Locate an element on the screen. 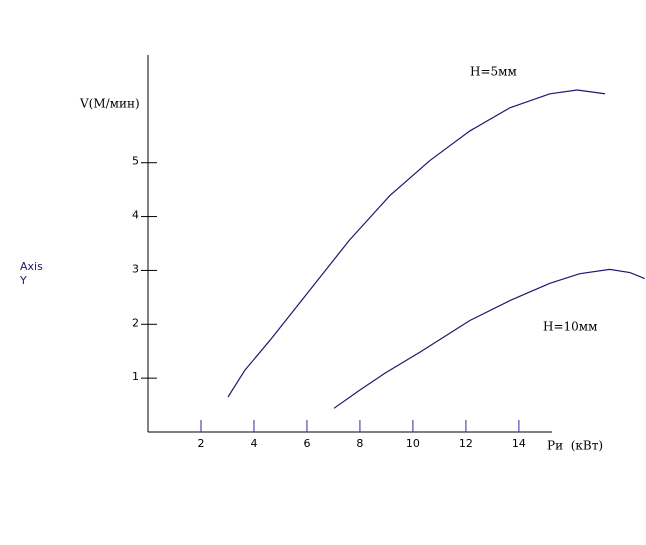 The width and height of the screenshot is (646, 545). x-tick-label: 8 is located at coordinates (359, 443).